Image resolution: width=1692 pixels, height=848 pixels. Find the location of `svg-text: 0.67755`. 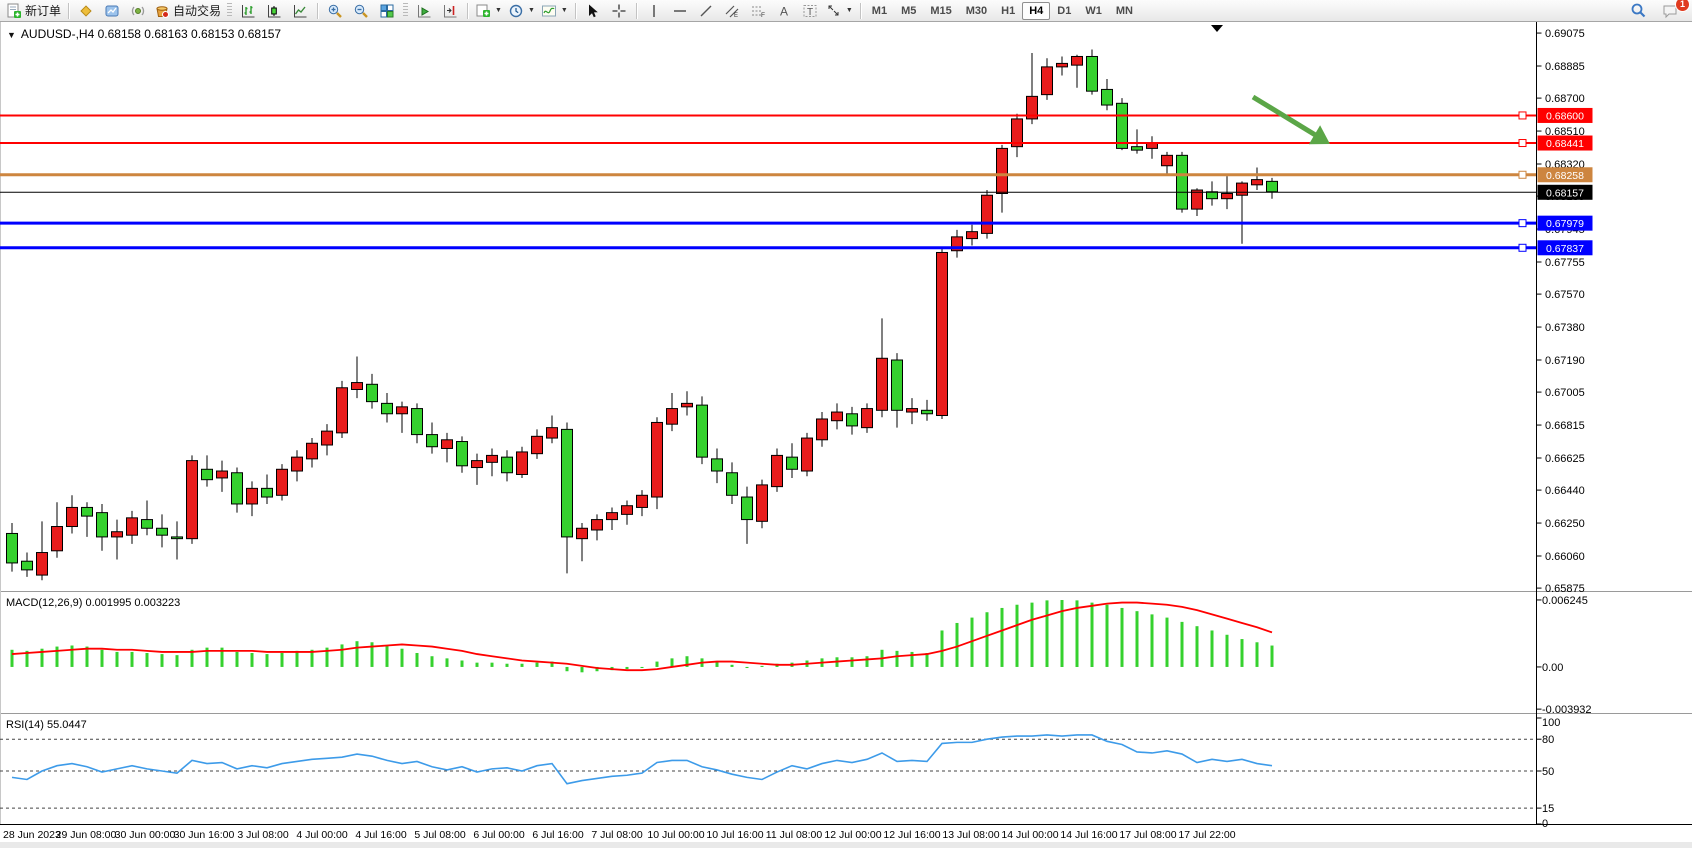

svg-text: 0.67755 is located at coordinates (1565, 263).